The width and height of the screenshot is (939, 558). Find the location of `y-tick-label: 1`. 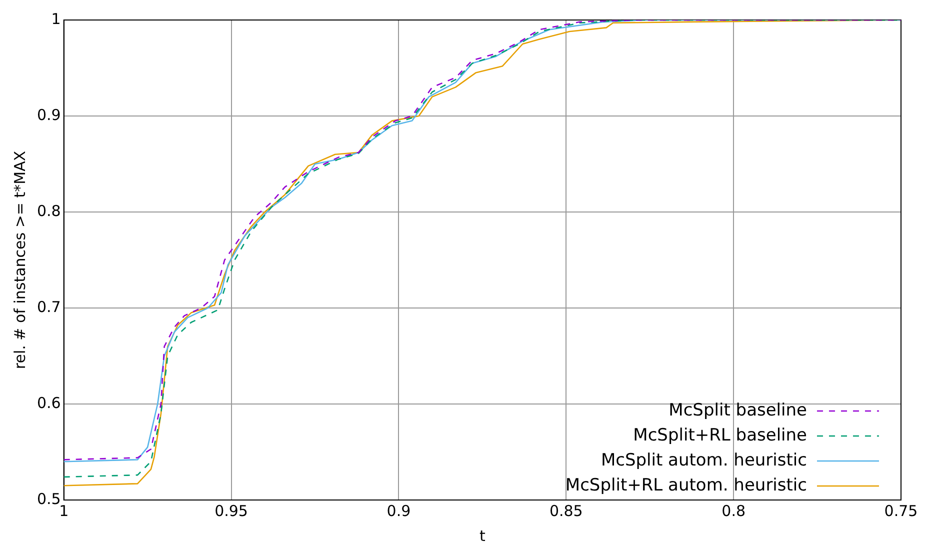

y-tick-label: 1 is located at coordinates (56, 19).